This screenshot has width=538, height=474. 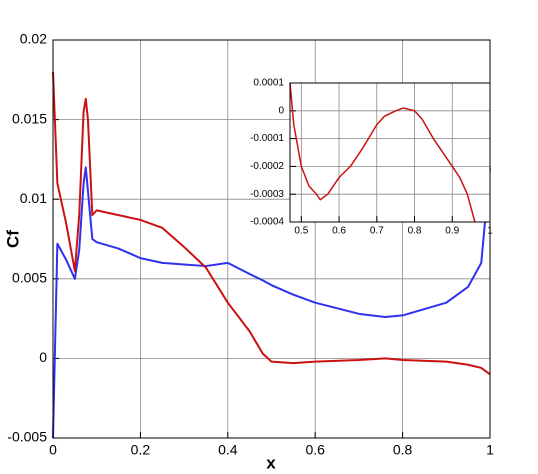 What do you see at coordinates (29, 118) in the screenshot?
I see `y-tick-label: 0.015` at bounding box center [29, 118].